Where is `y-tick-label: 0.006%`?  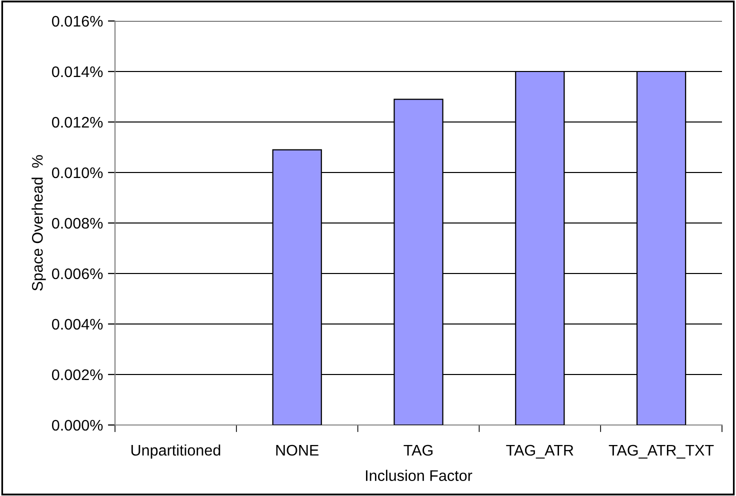
y-tick-label: 0.006% is located at coordinates (77, 274).